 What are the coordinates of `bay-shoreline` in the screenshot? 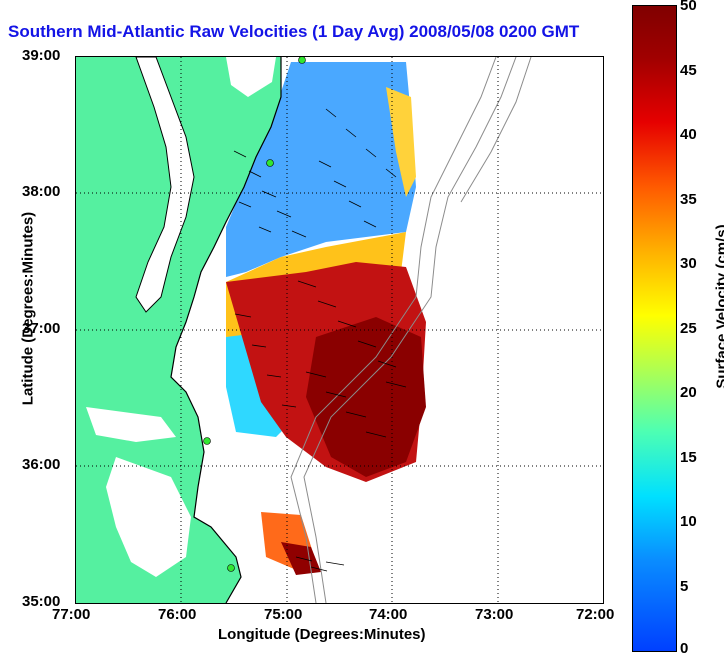 It's located at (165, 185).